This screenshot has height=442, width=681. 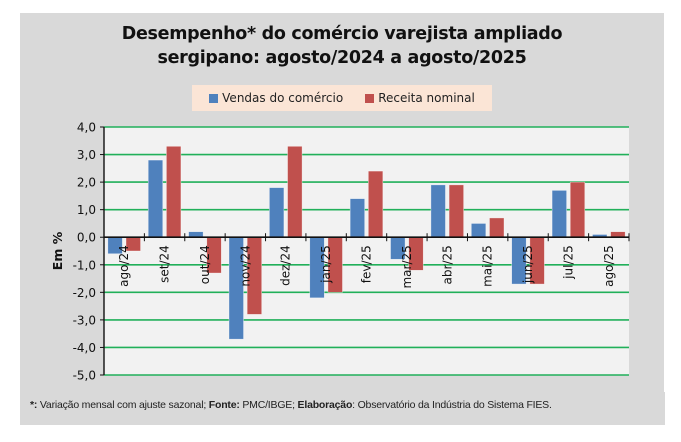 What do you see at coordinates (123, 405) in the screenshot?
I see `footer-asterisk-text: Variação mensal com ajuste sazonal;` at bounding box center [123, 405].